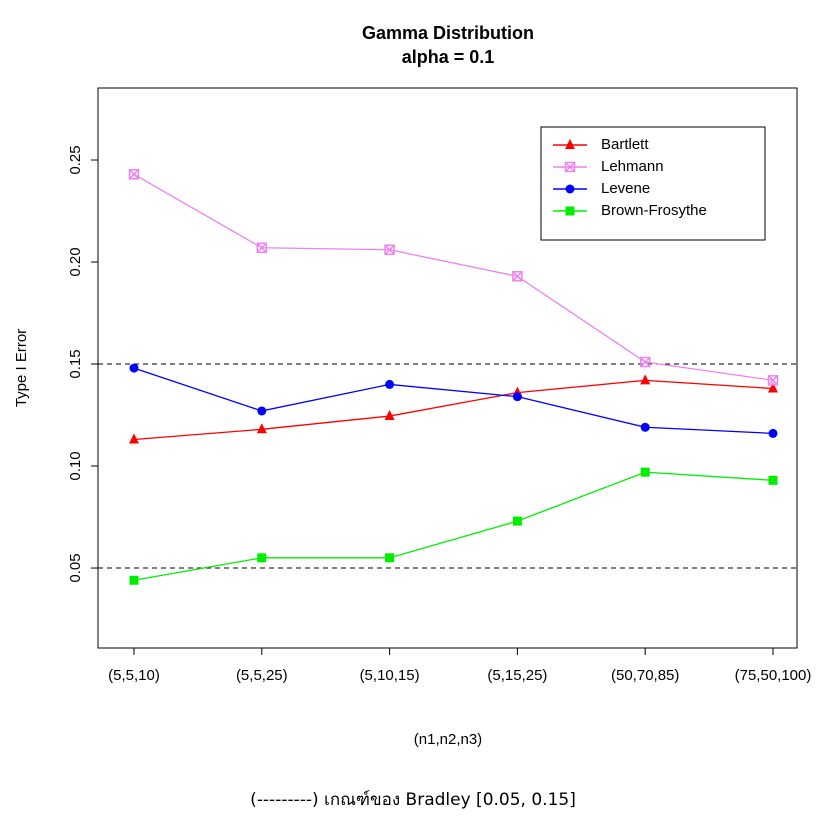 The image size is (825, 823). What do you see at coordinates (625, 188) in the screenshot?
I see `legend-label: Levene` at bounding box center [625, 188].